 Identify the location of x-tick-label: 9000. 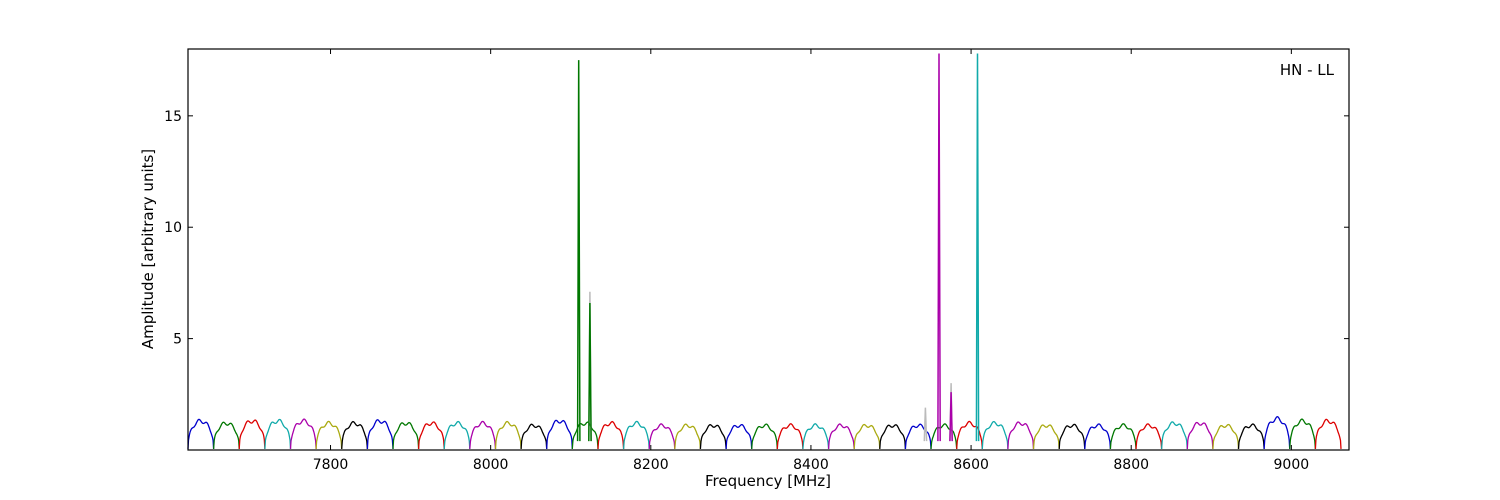
(1292, 465).